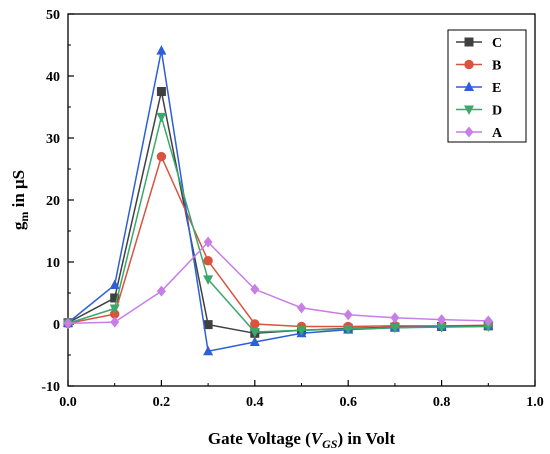 The width and height of the screenshot is (550, 454). Describe the element at coordinates (535, 402) in the screenshot. I see `x-tick-label: 1.0` at that location.